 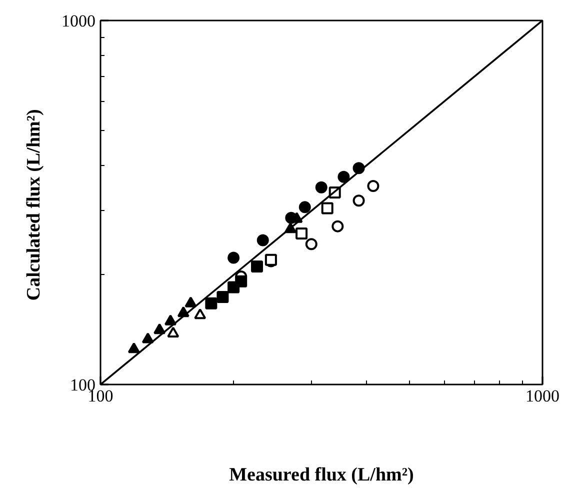 I want to click on y-axis-title: Calculated flux (L/hm²), so click(x=34, y=205).